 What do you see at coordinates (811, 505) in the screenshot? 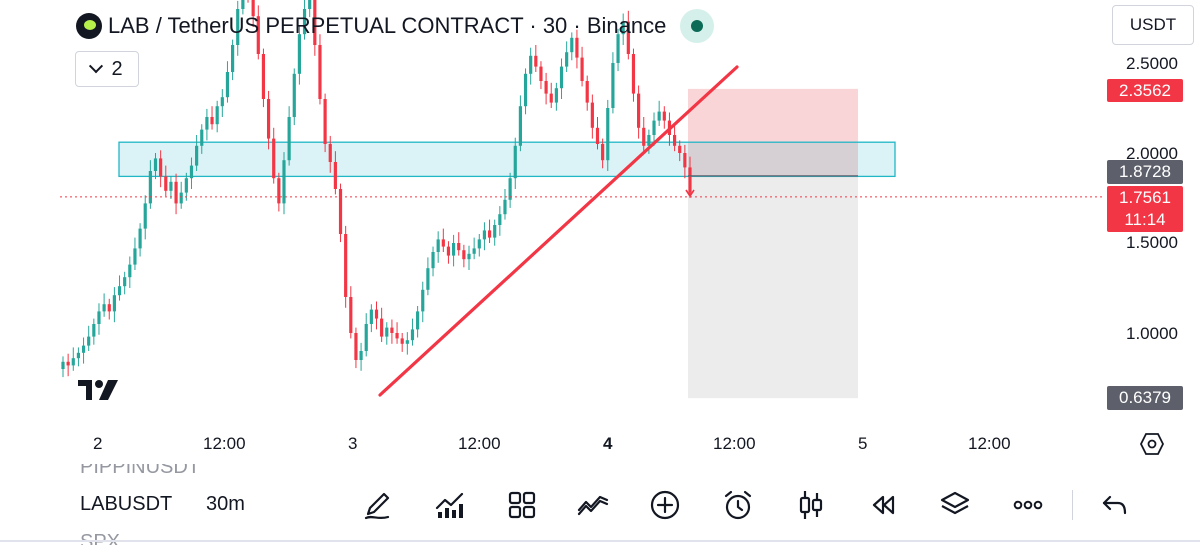
I see `candle-type-icon` at bounding box center [811, 505].